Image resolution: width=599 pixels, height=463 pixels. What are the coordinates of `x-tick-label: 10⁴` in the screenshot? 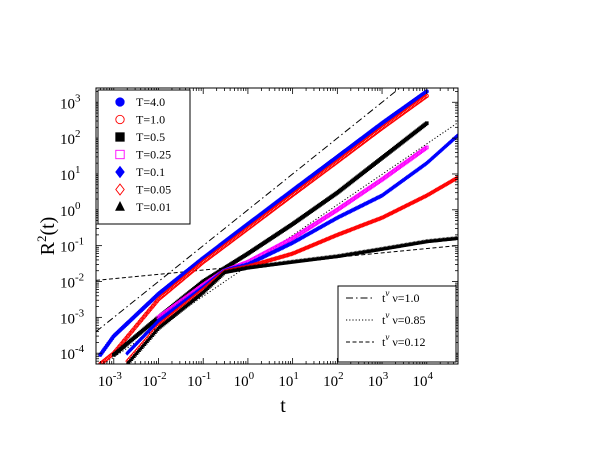 It's located at (423, 380).